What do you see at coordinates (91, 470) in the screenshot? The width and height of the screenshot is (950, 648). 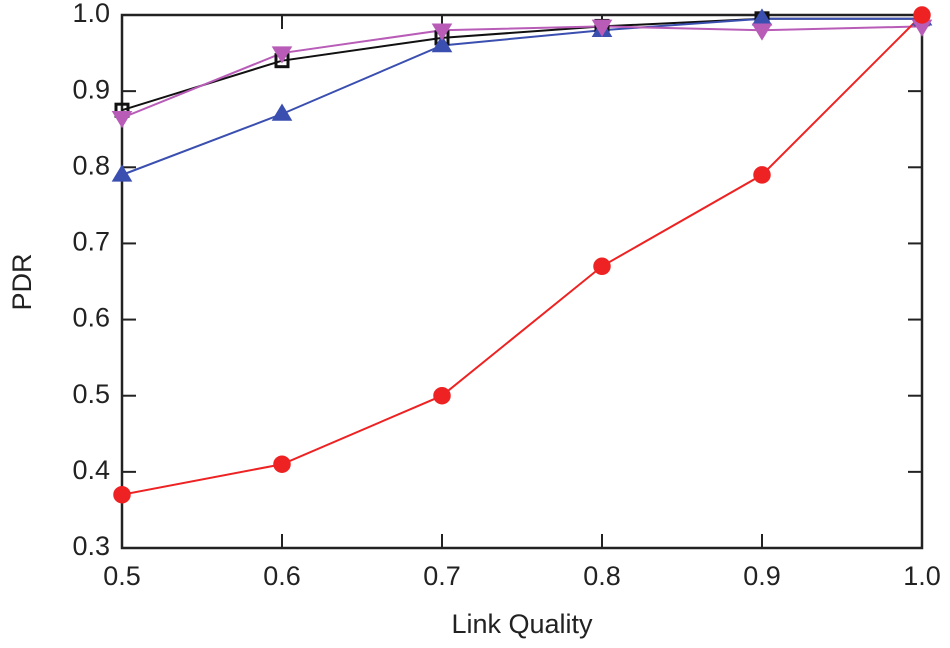 I see `y-tick-label: 0.4` at bounding box center [91, 470].